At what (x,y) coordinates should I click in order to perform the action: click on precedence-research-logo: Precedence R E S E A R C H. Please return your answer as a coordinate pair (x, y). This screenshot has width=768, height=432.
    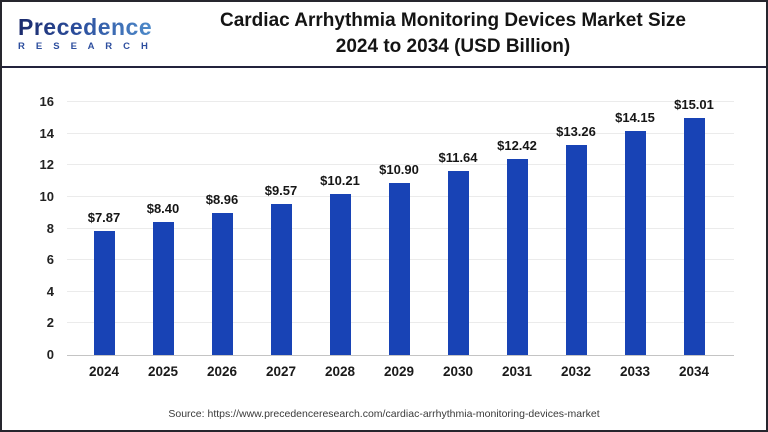
    Looking at the image, I should click on (78, 33).